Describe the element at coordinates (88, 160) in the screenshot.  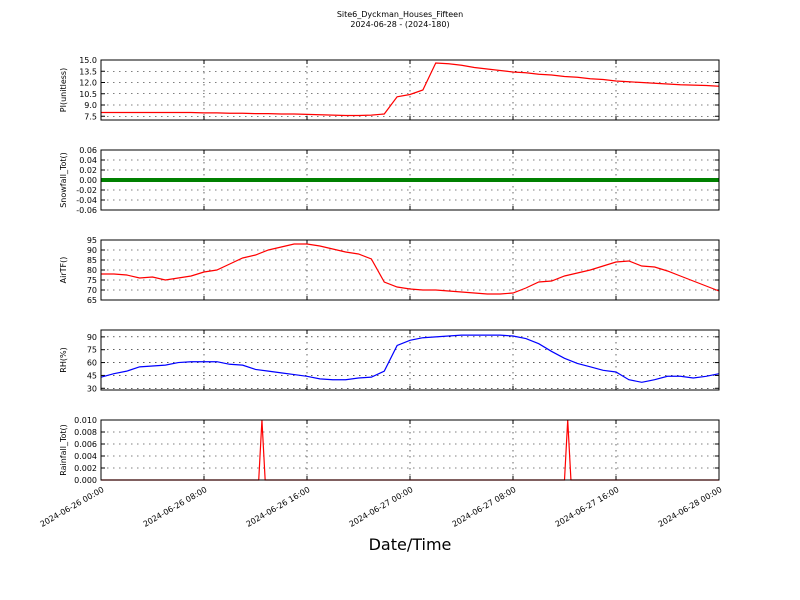
I see `y-tick-label: 0.04` at that location.